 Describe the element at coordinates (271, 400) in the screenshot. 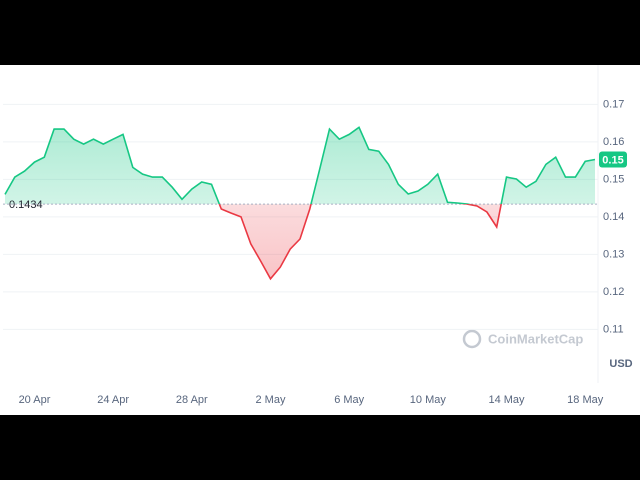

I see `x-tick-label: 2 May` at that location.